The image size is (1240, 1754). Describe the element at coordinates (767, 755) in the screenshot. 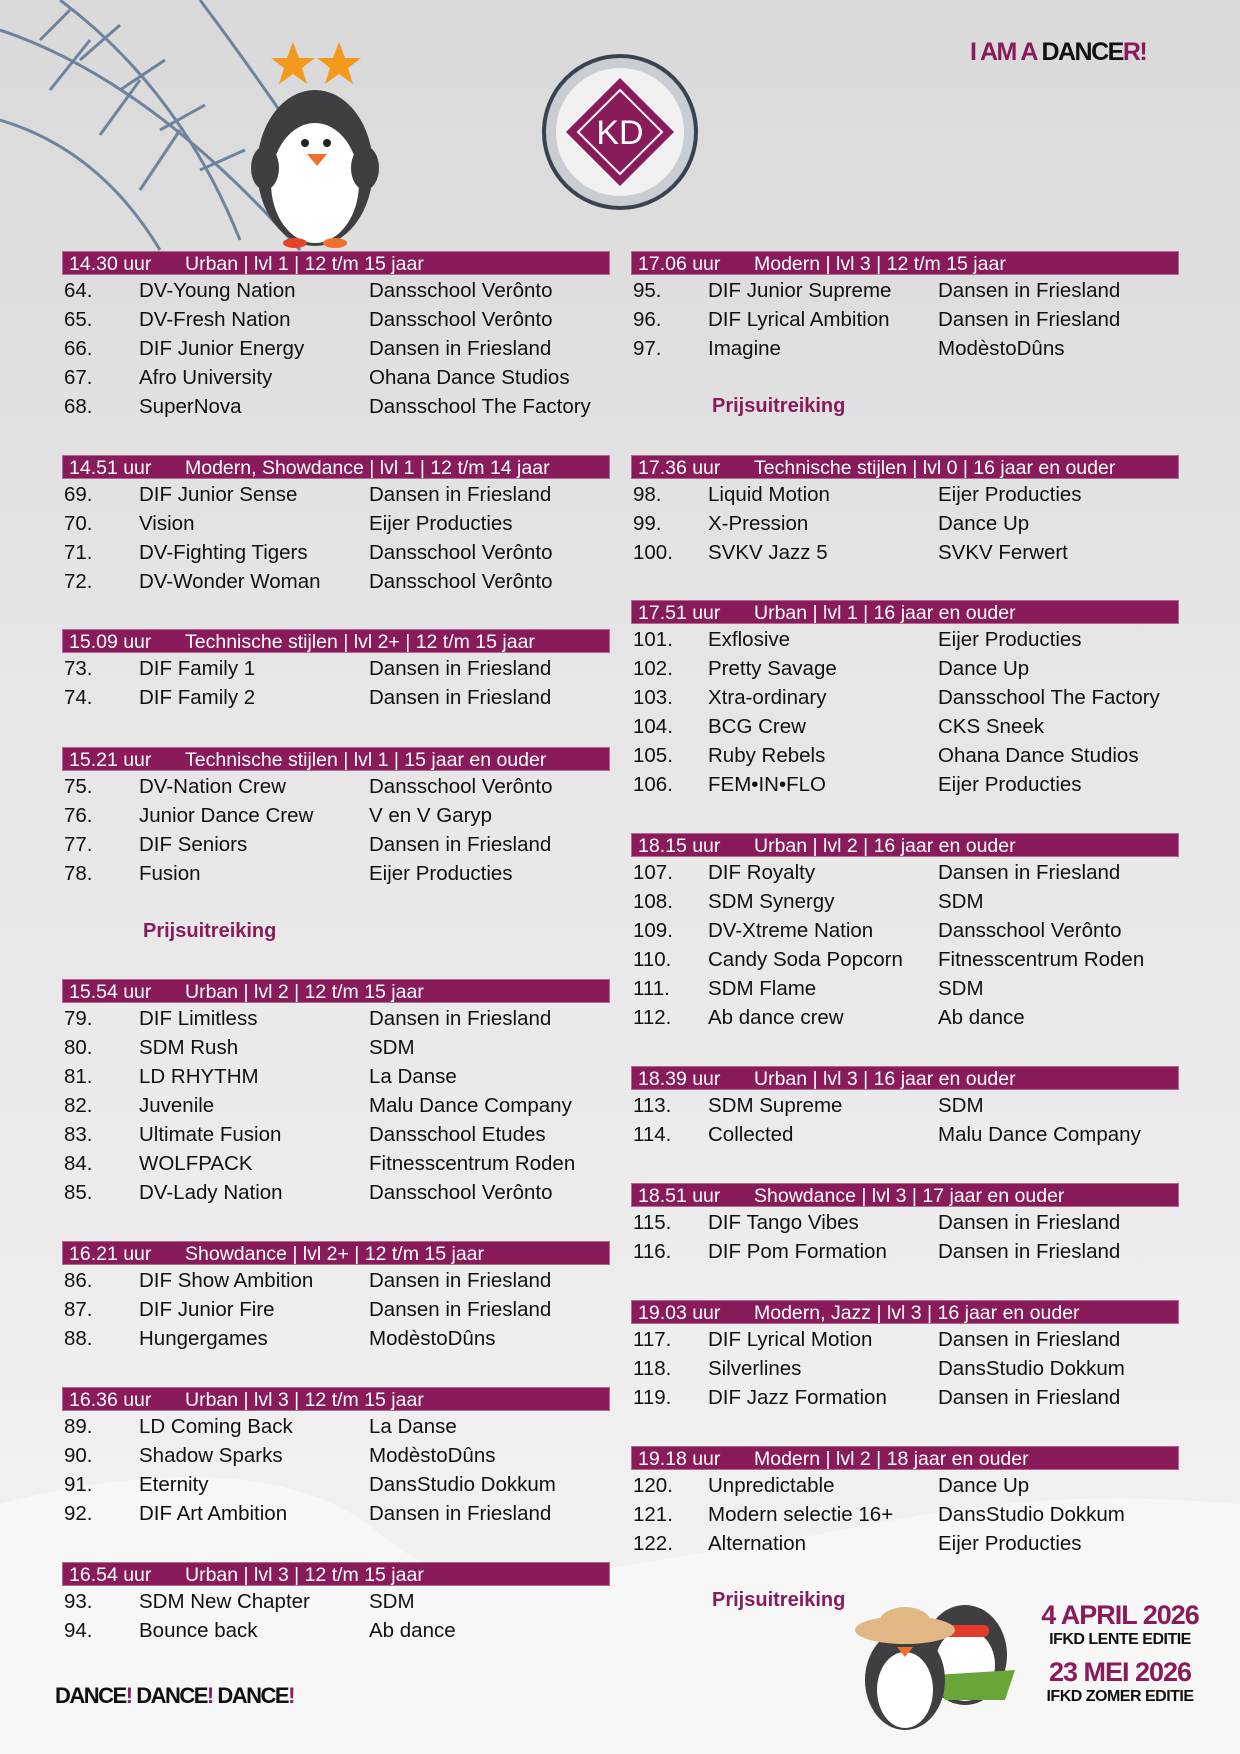

I see `team-name: Ruby Rebels` at that location.